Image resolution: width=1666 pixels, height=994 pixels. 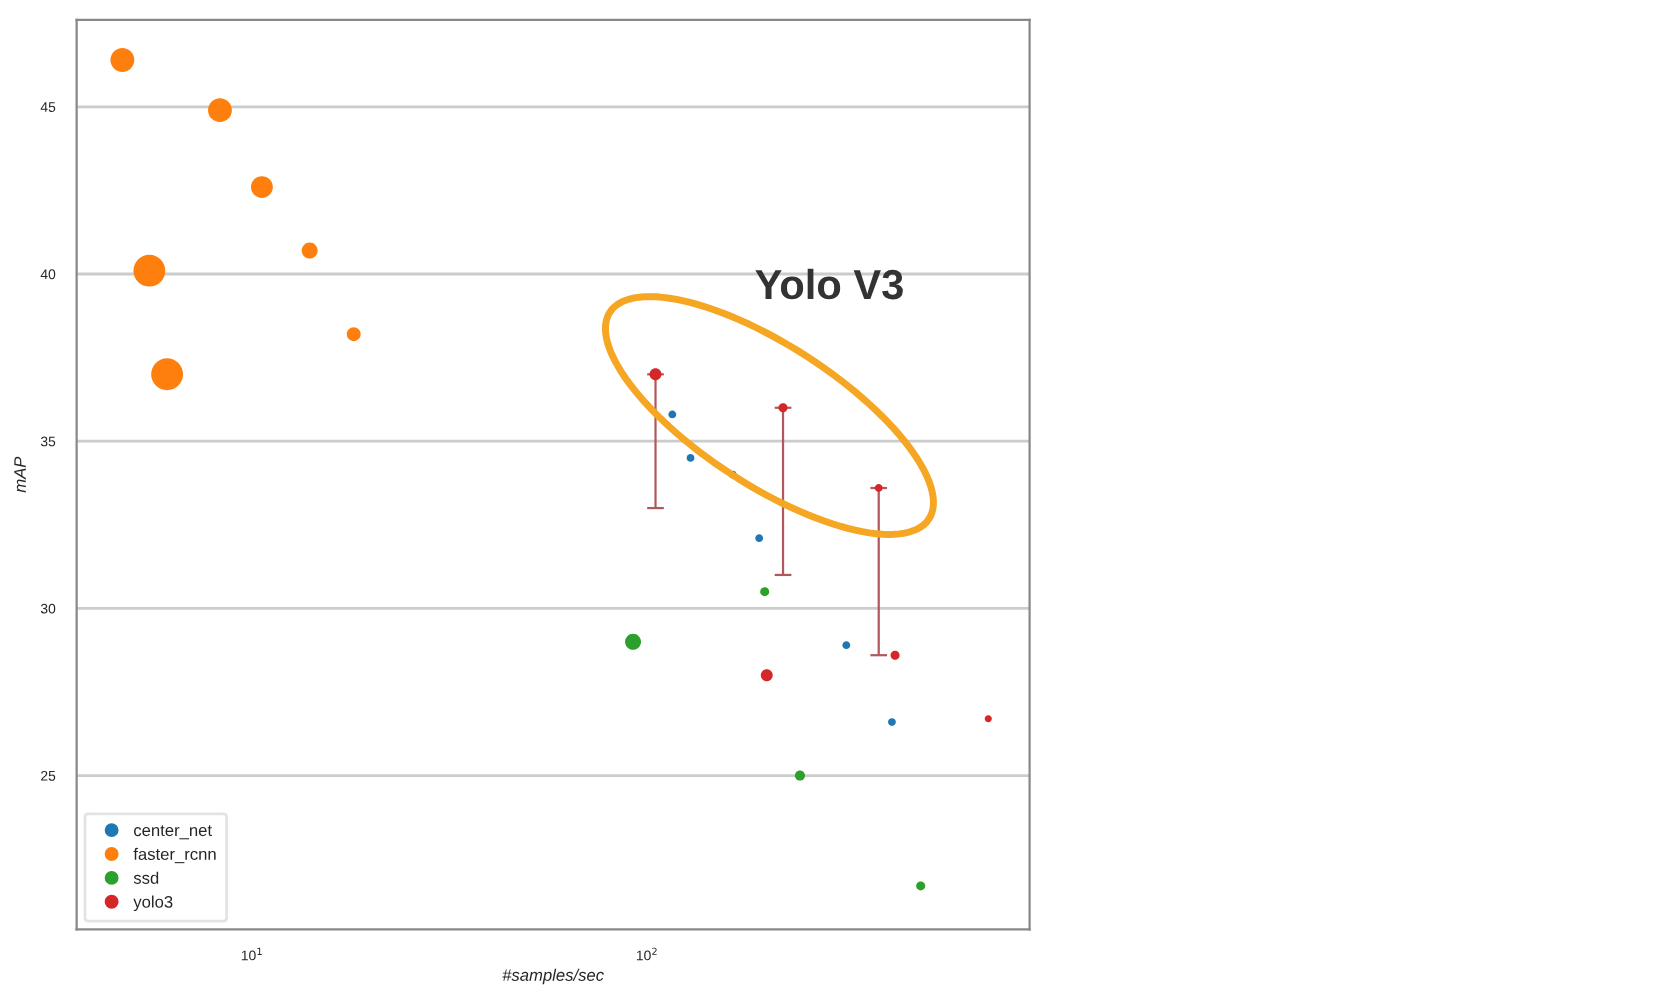 What do you see at coordinates (20, 474) in the screenshot?
I see `y-axis-title: mAP` at bounding box center [20, 474].